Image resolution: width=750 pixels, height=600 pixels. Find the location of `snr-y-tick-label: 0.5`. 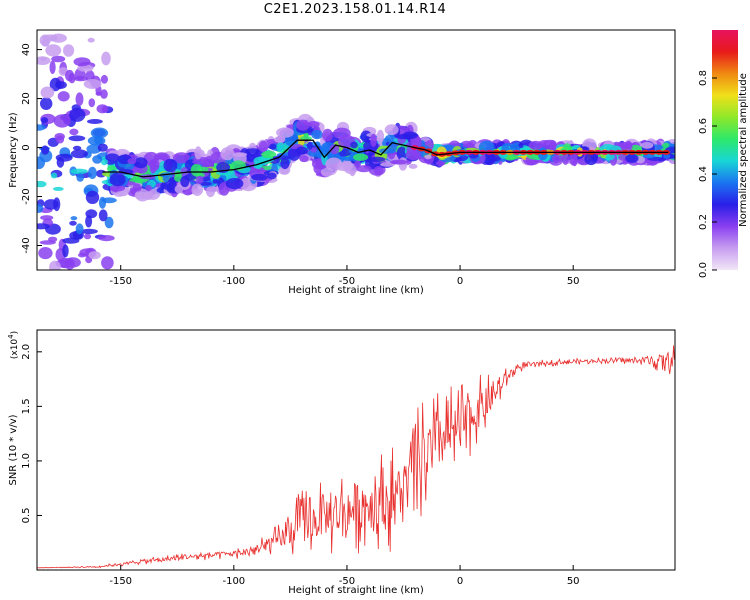

snr-y-tick-label: 0.5 is located at coordinates (26, 516).